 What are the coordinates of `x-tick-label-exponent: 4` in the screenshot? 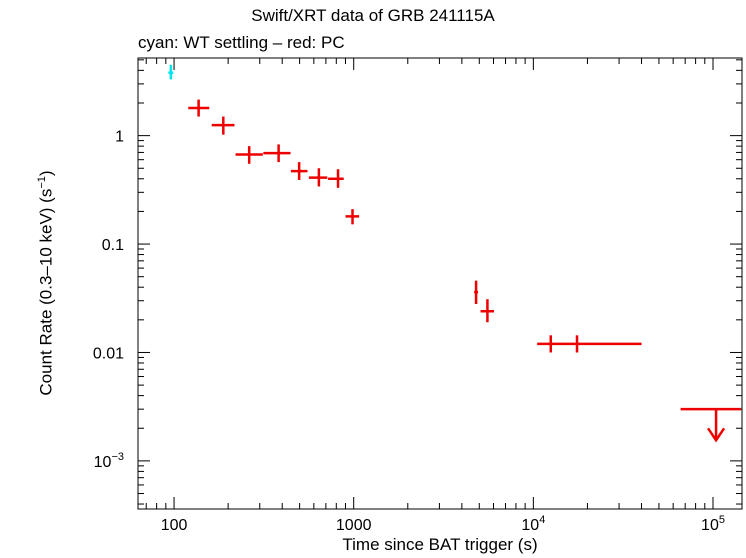 It's located at (542, 520).